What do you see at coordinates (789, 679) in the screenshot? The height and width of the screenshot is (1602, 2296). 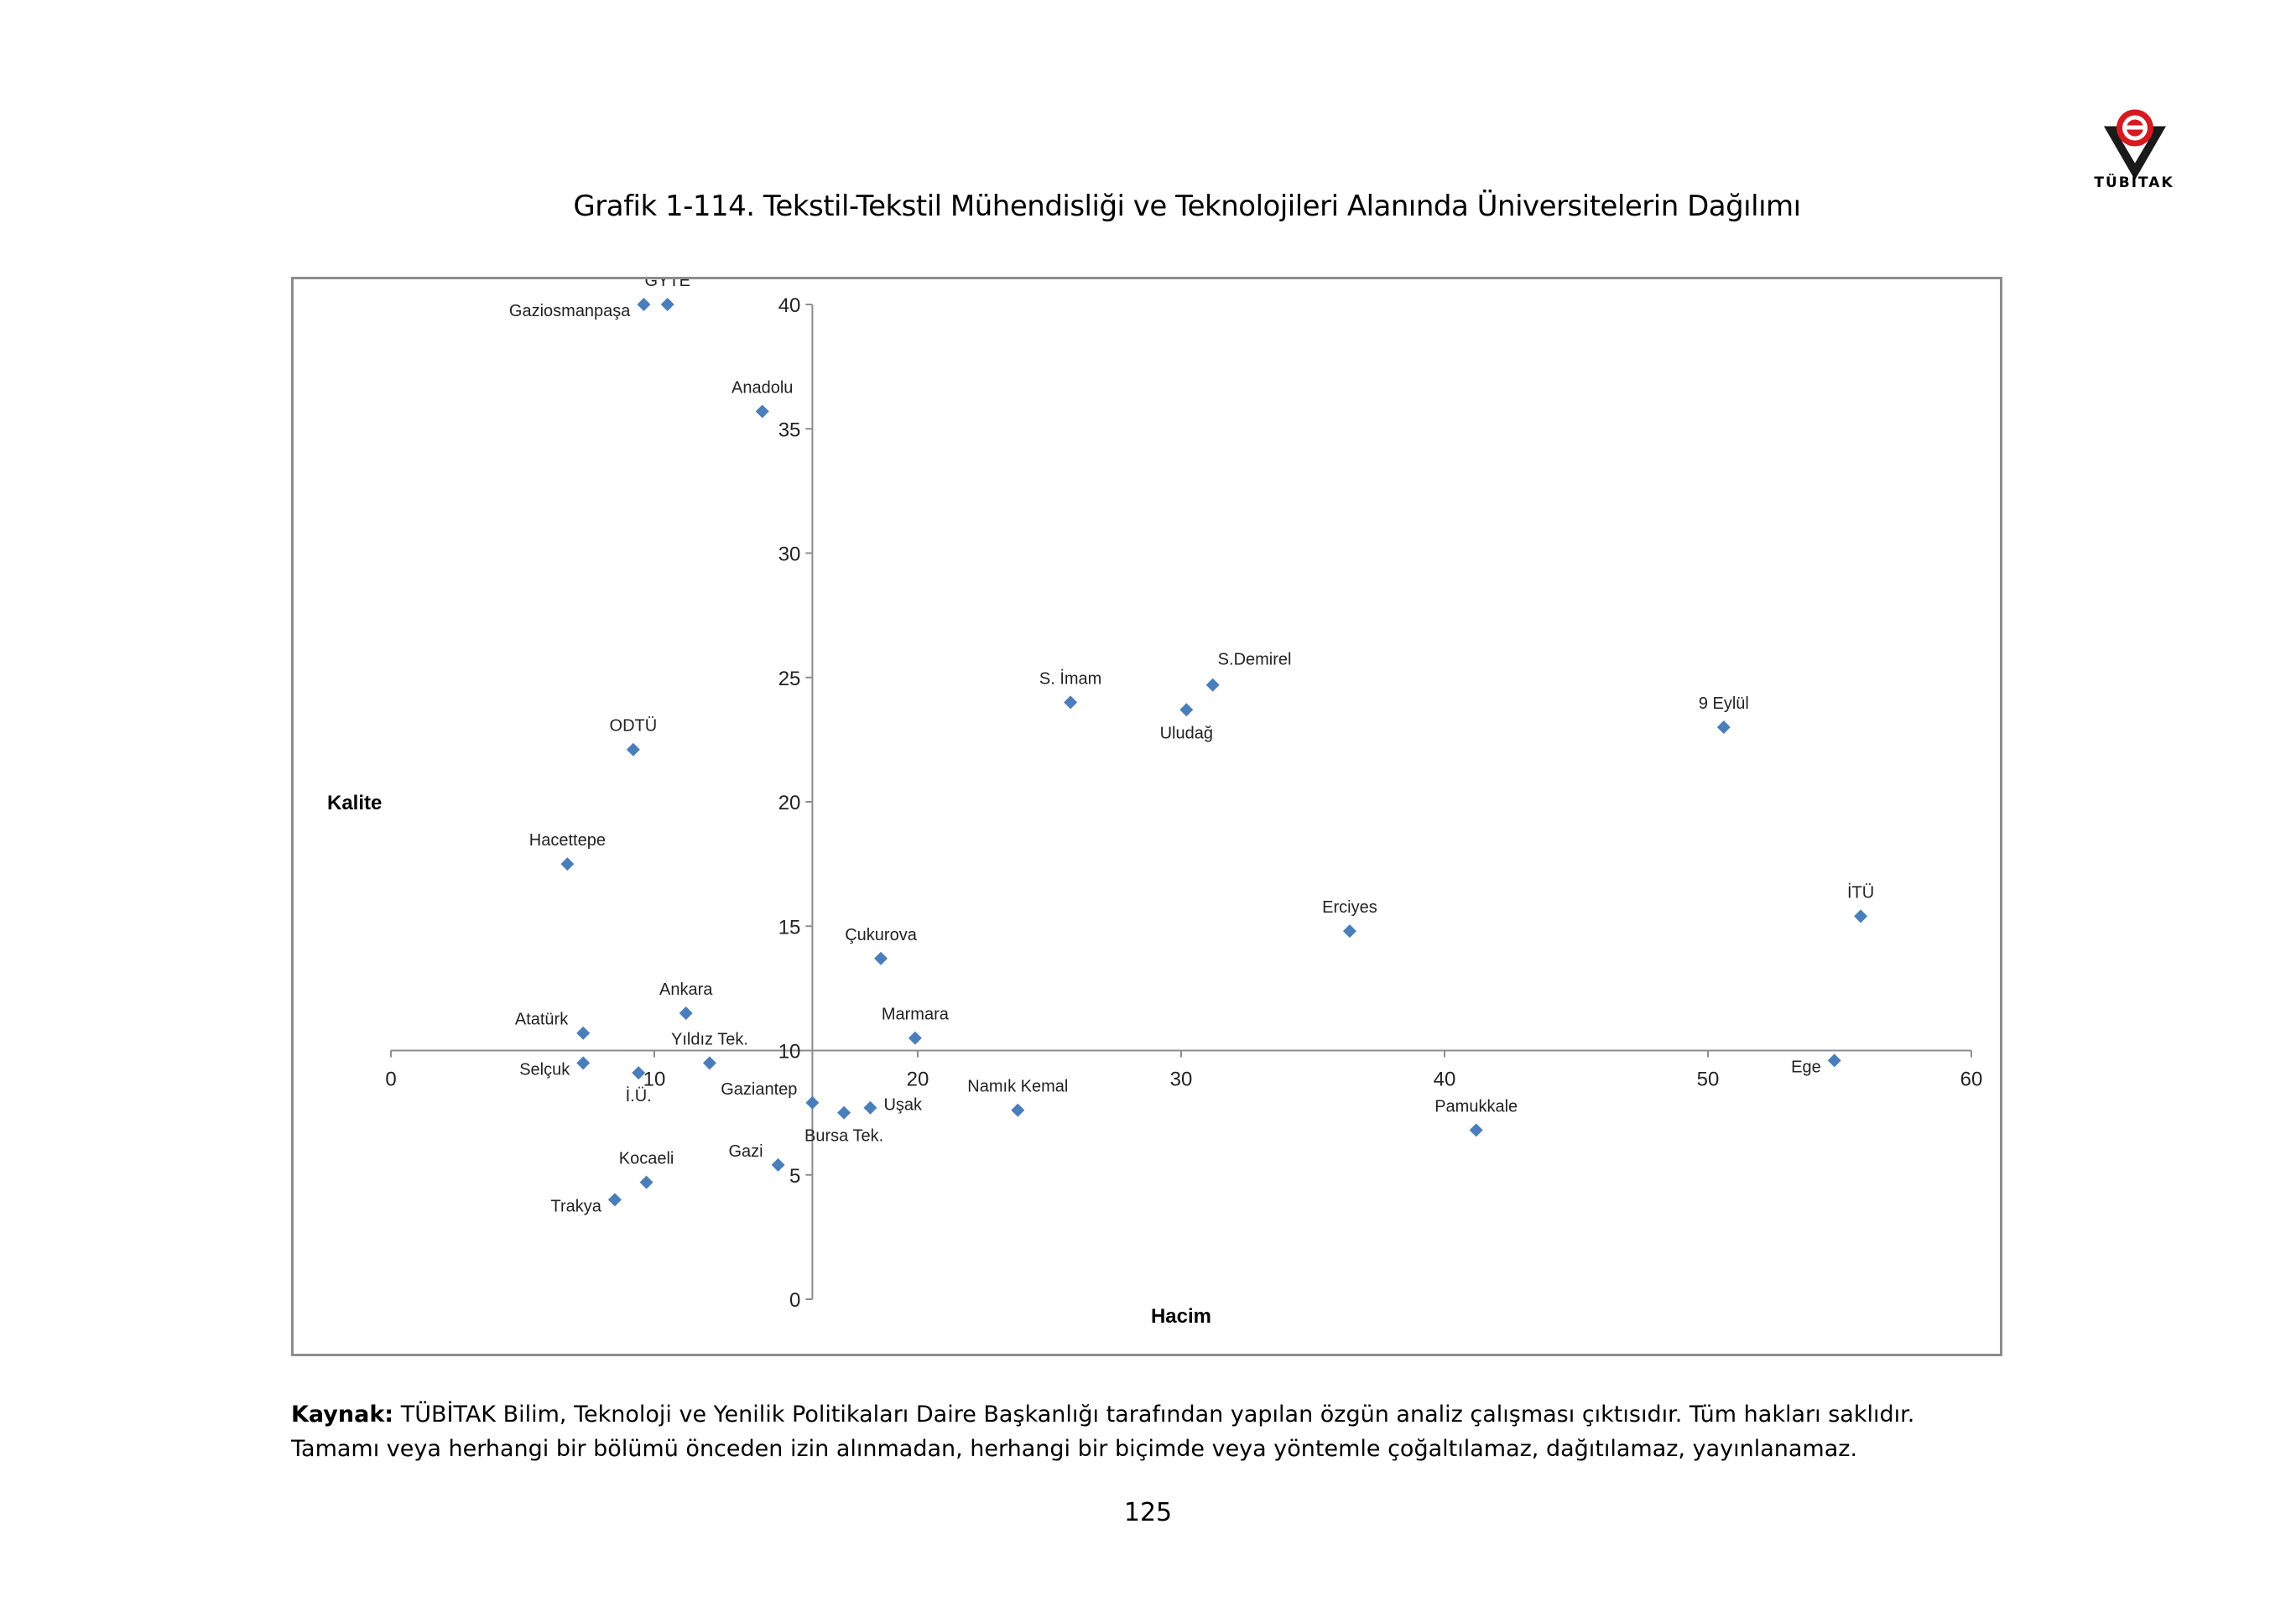 I see `y-tick-label: 25` at bounding box center [789, 679].